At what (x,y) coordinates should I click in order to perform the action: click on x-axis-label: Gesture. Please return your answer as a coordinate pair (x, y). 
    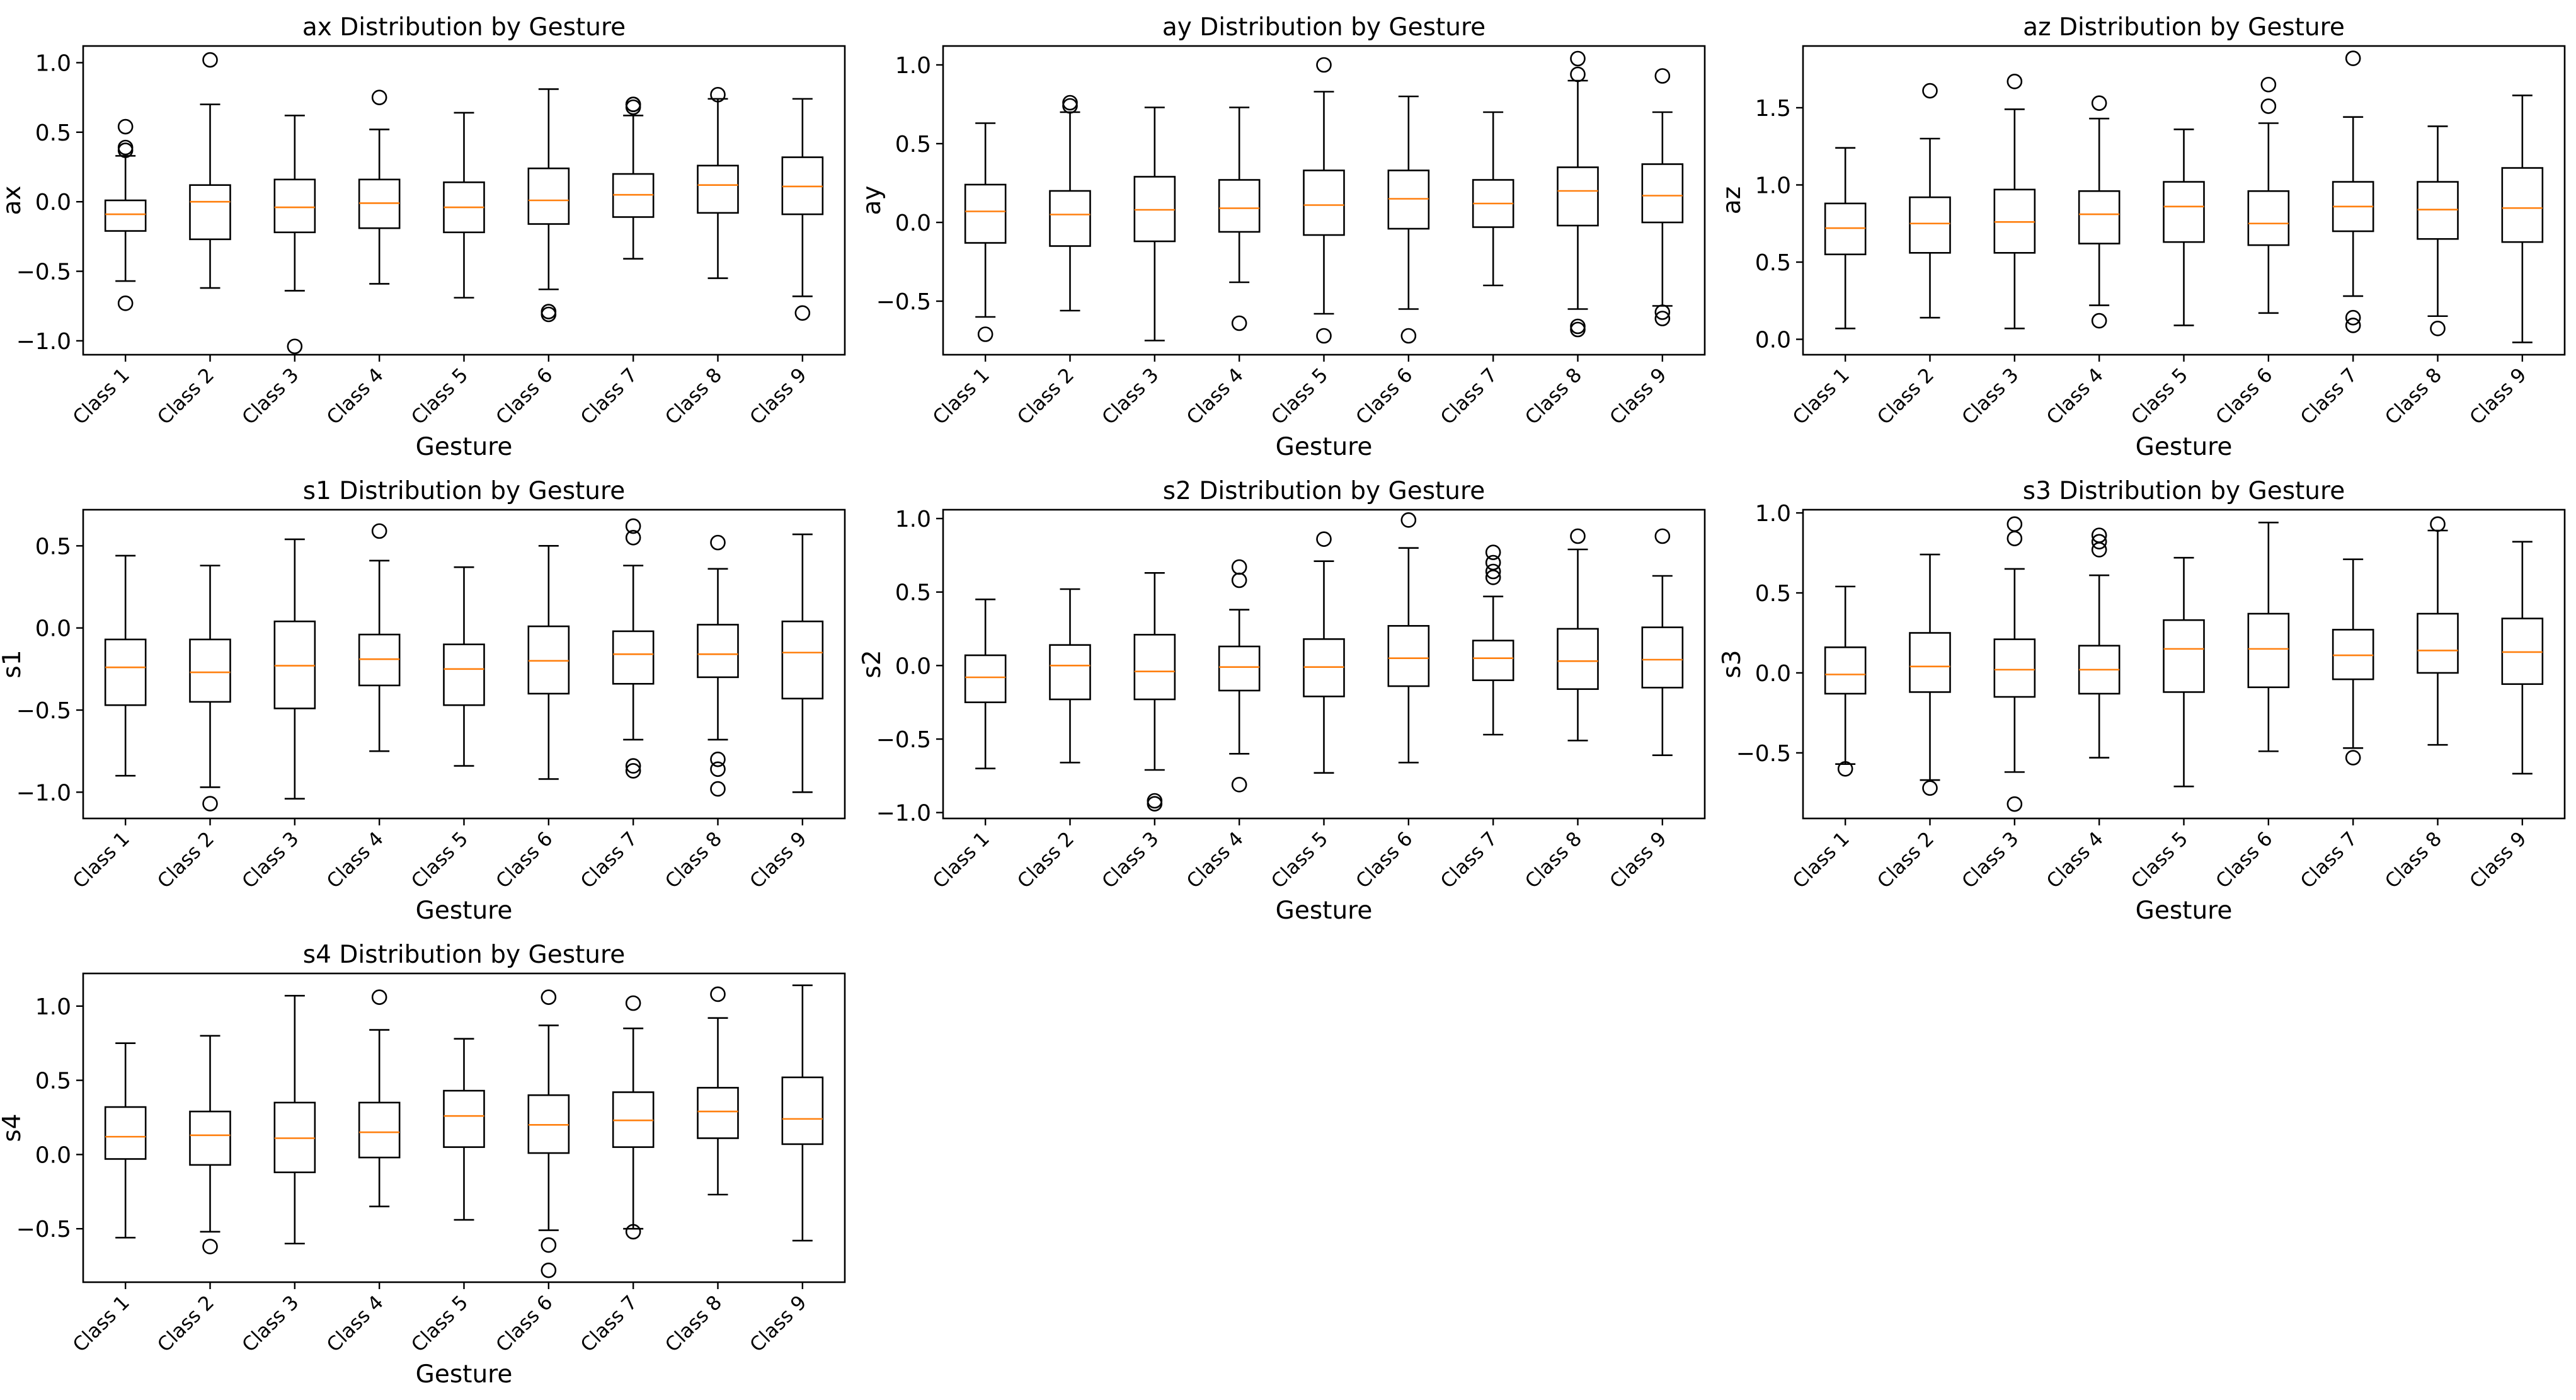
    Looking at the image, I should click on (2184, 447).